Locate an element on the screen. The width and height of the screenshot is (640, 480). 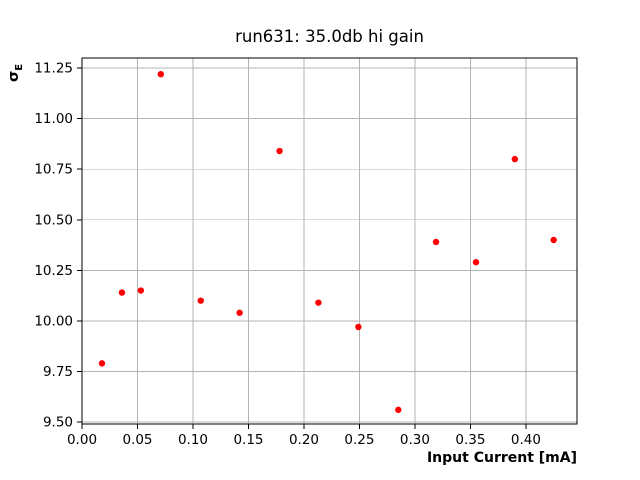
y-tick-label: 9.75 is located at coordinates (58, 372).